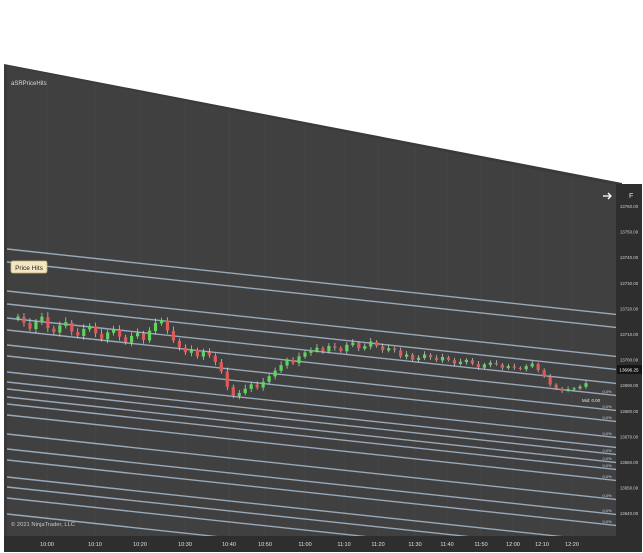 The width and height of the screenshot is (643, 553). What do you see at coordinates (140, 545) in the screenshot?
I see `time-tick-label: 10:20` at bounding box center [140, 545].